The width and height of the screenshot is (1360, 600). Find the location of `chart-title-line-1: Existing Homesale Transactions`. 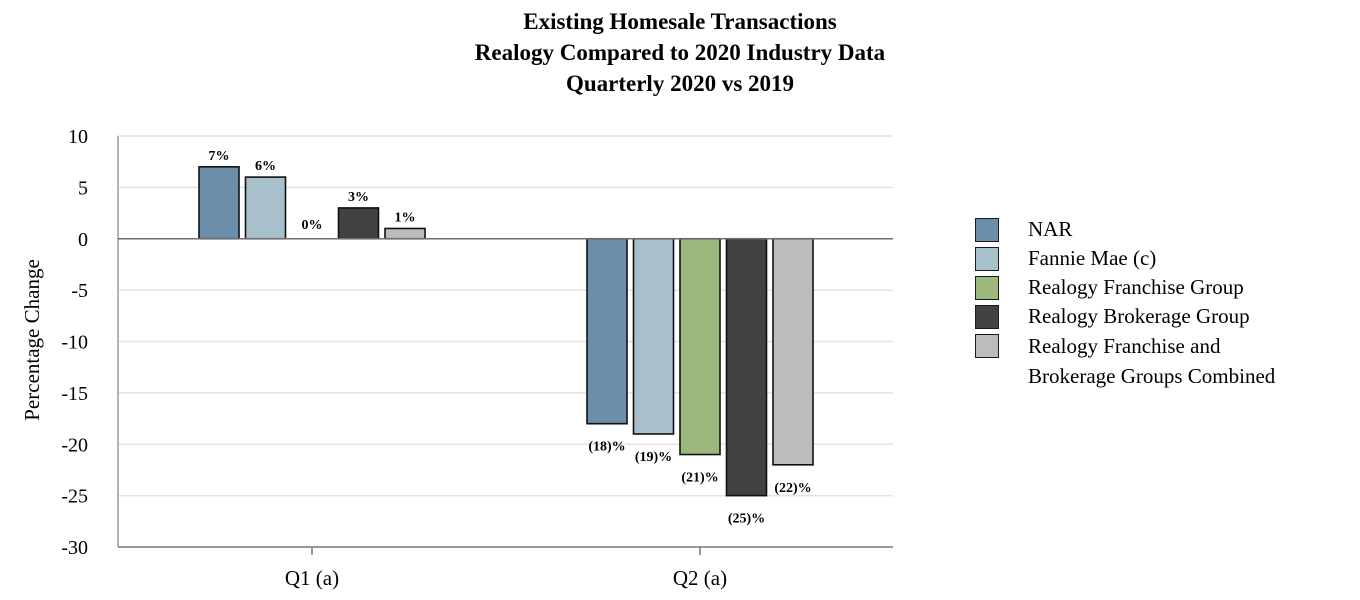

chart-title-line-1: Existing Homesale Transactions is located at coordinates (680, 21).